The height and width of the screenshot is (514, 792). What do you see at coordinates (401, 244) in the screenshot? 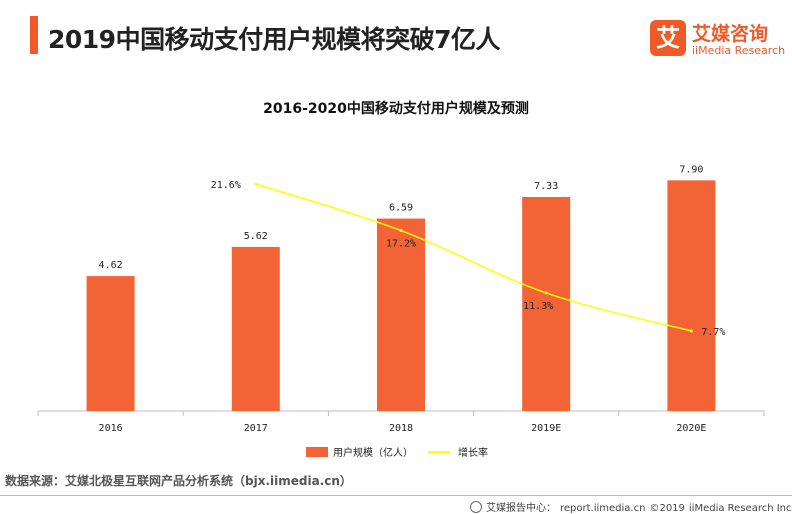
I see `growth-rate-label: 17.2%` at bounding box center [401, 244].